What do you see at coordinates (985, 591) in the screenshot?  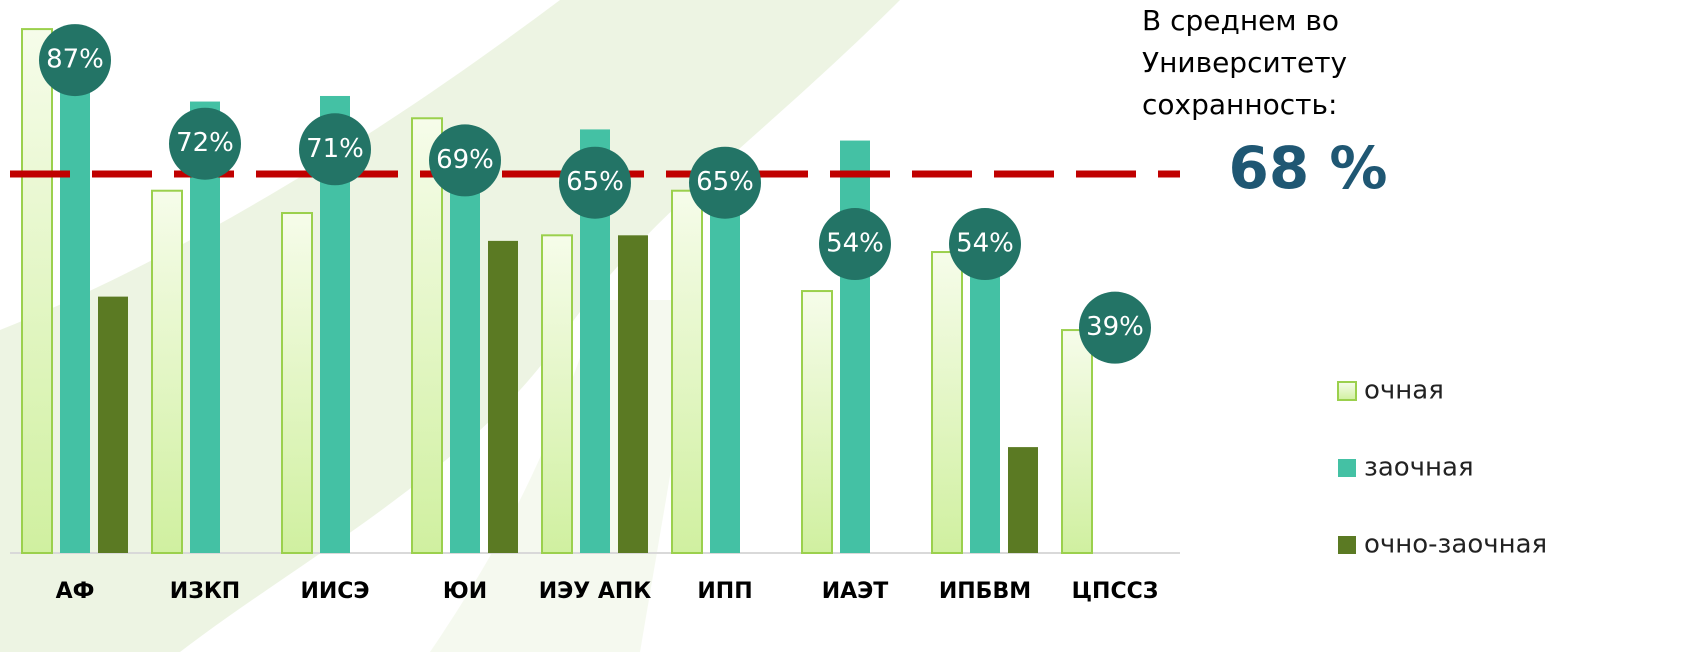 I see `x-tick-label: ИПБВМ` at bounding box center [985, 591].